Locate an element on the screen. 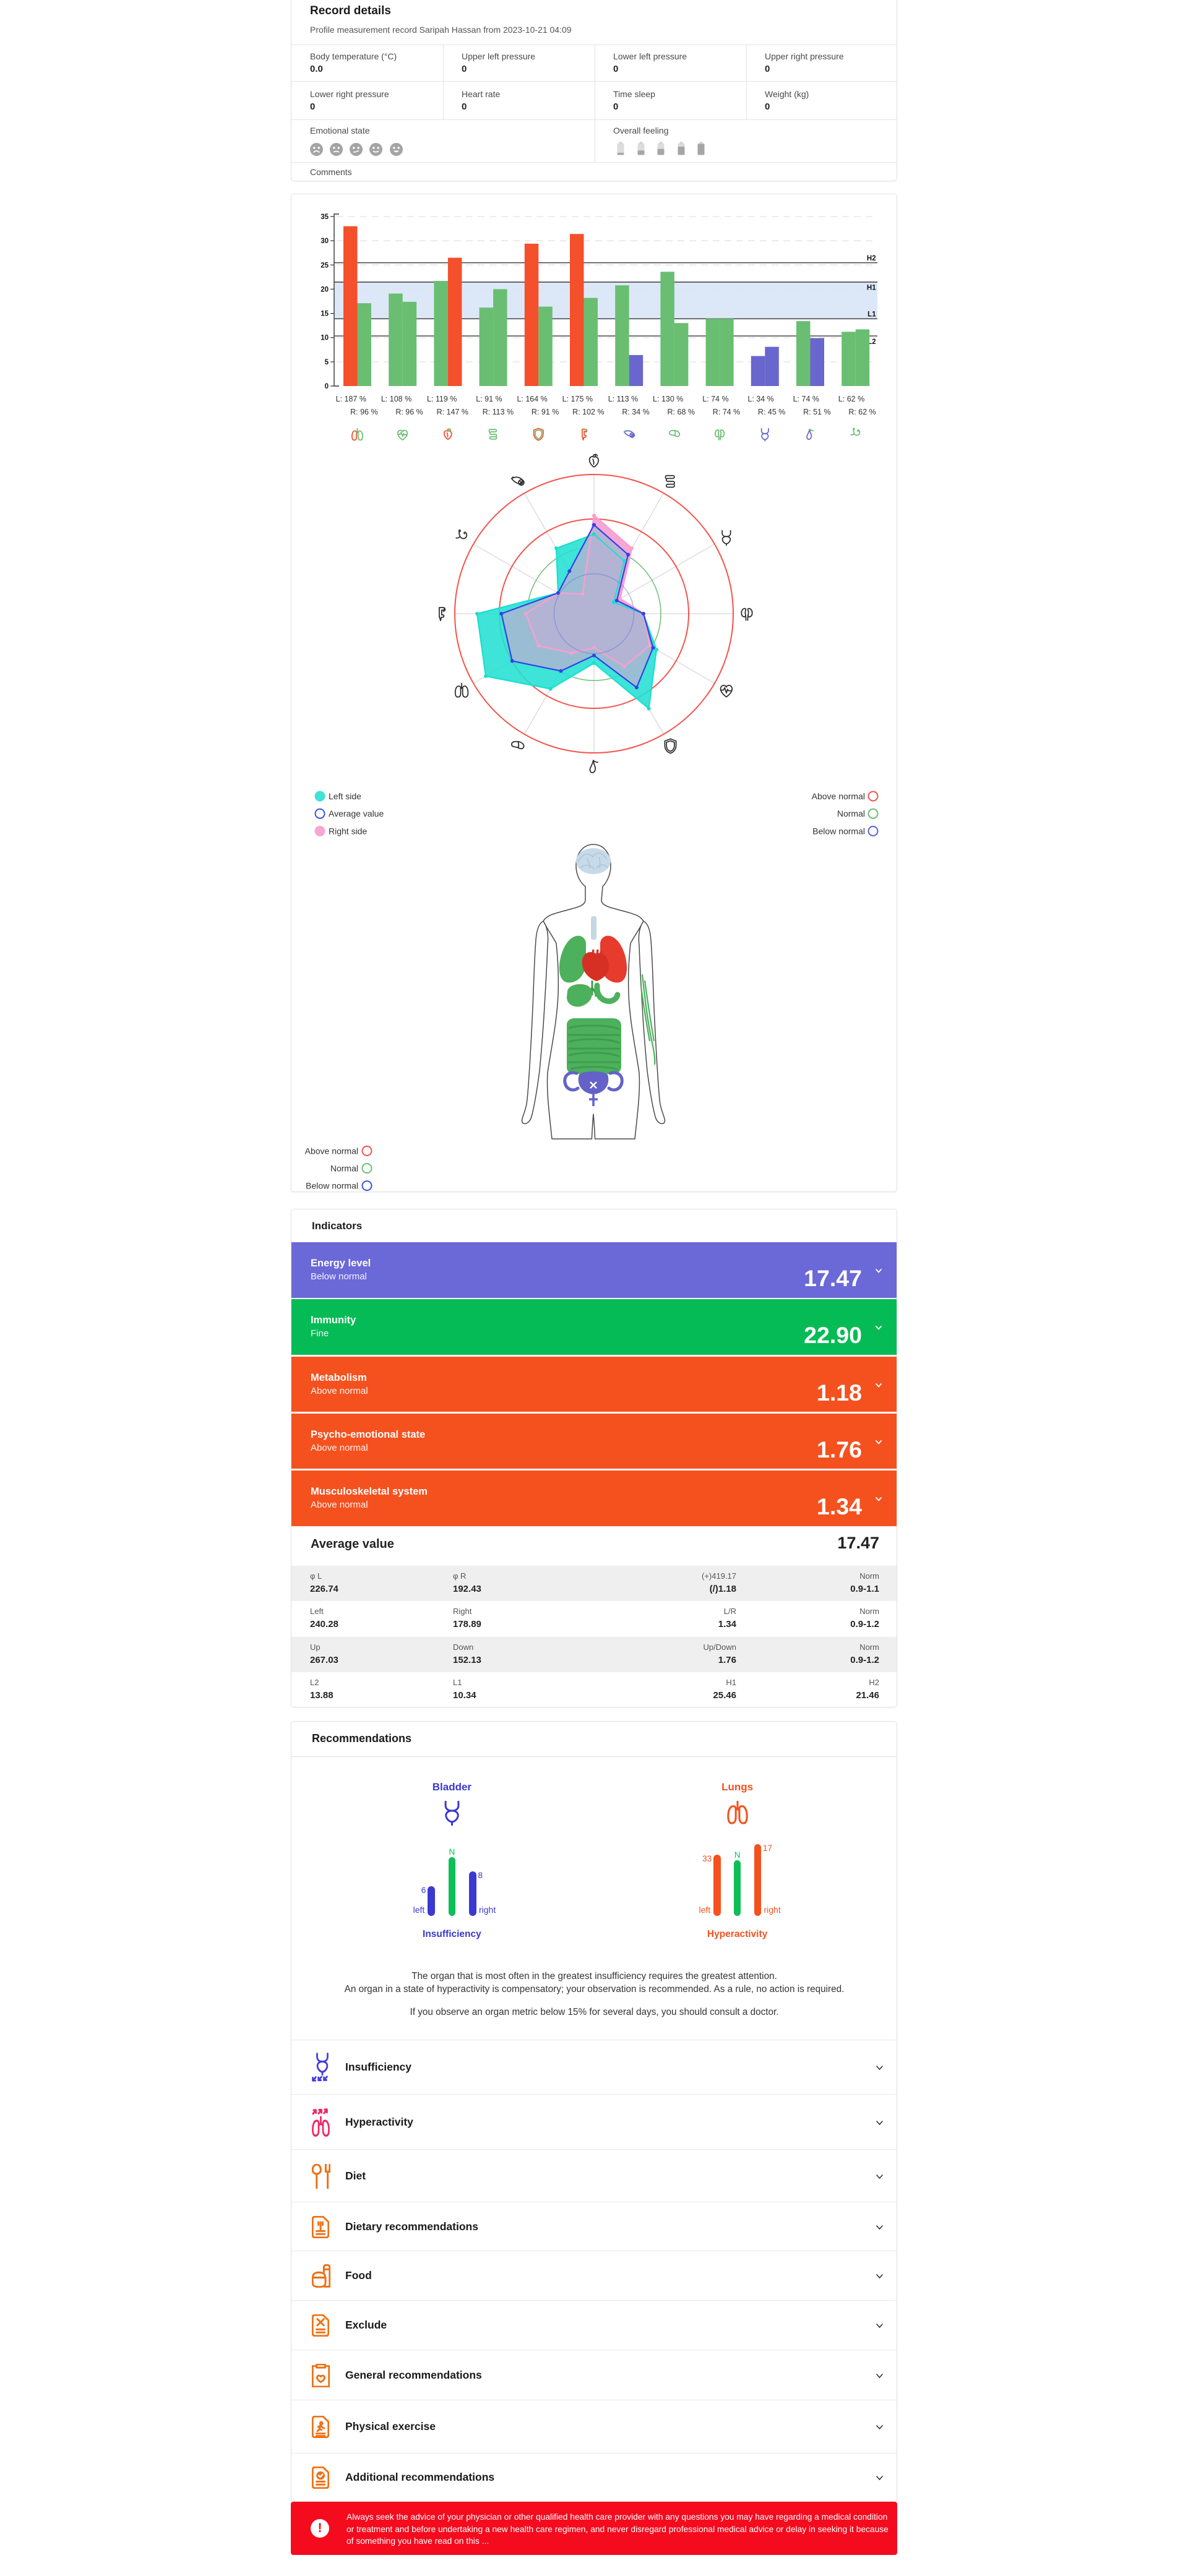  svg-text: 30 is located at coordinates (325, 242).